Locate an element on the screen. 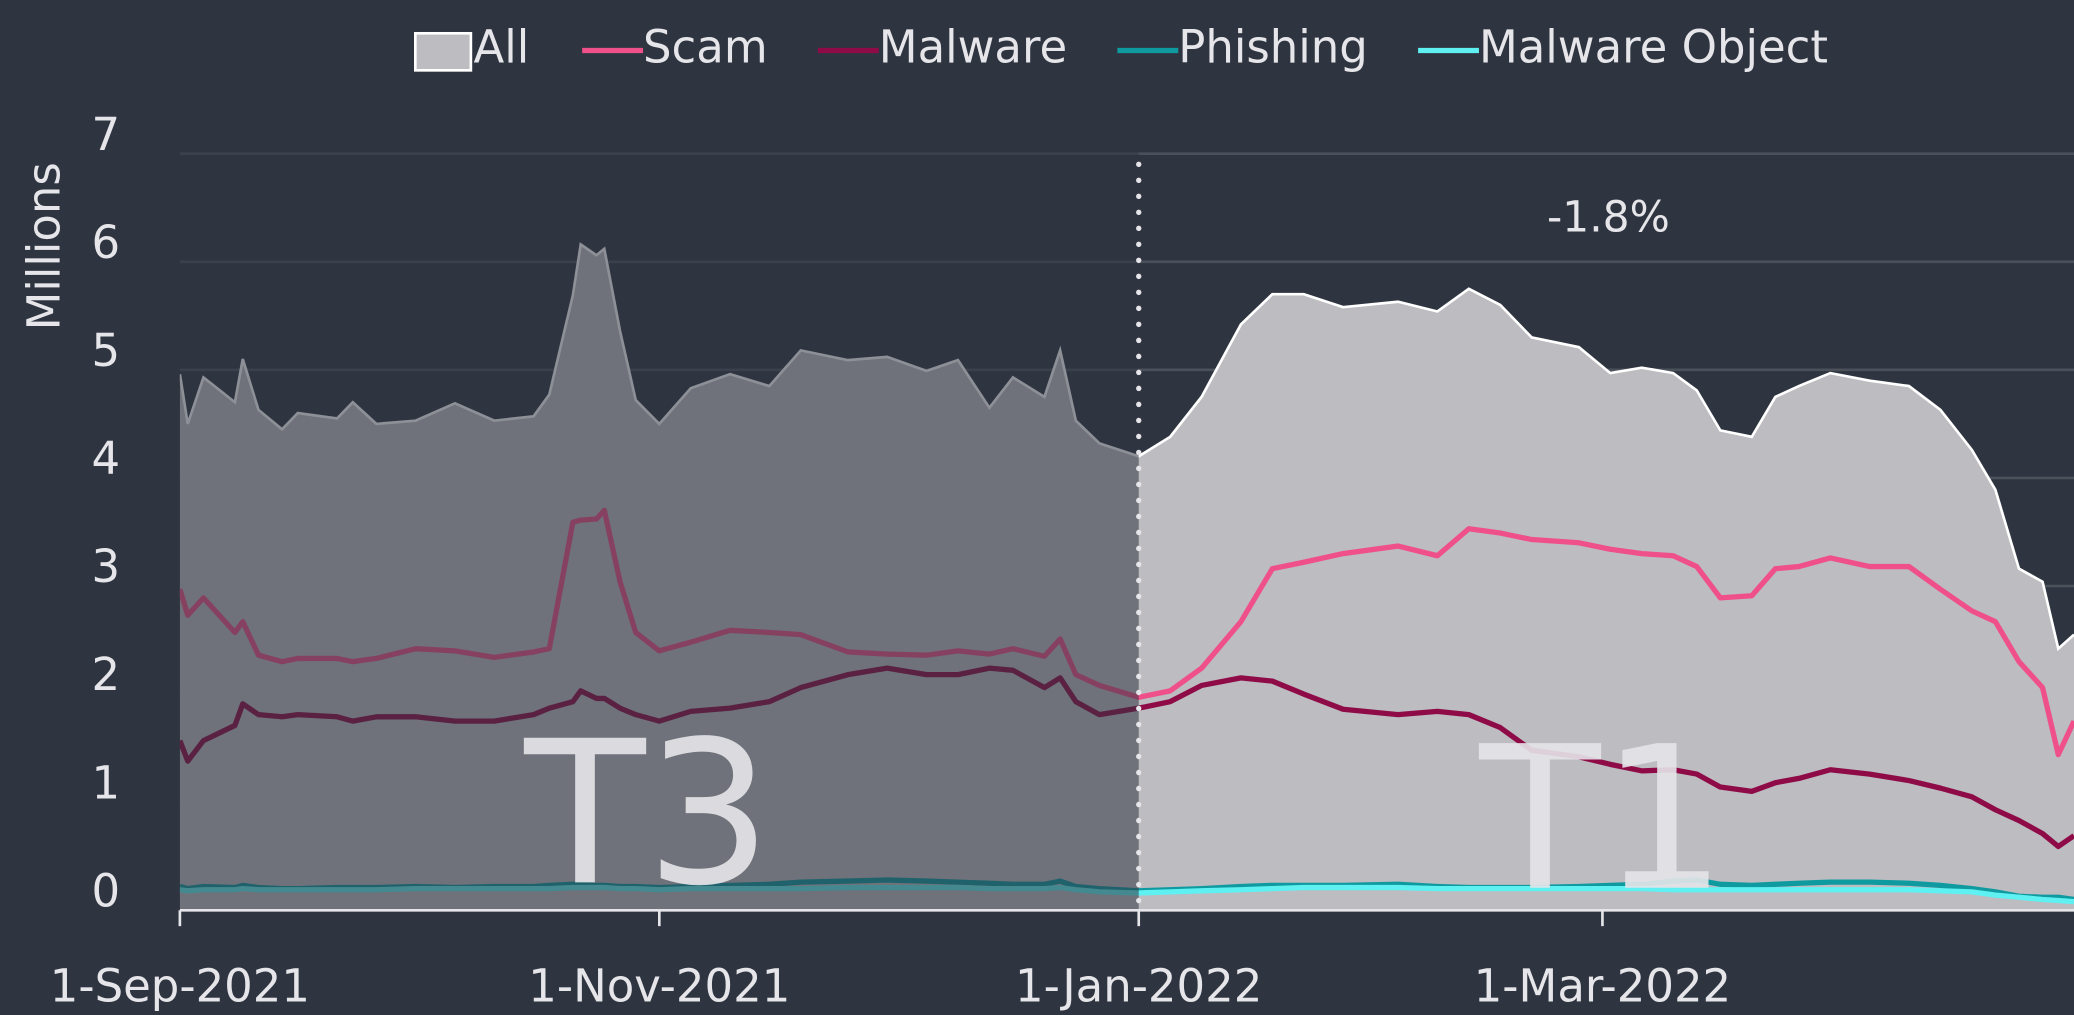 This screenshot has width=2074, height=1015. period-label: T1 is located at coordinates (1602, 819).